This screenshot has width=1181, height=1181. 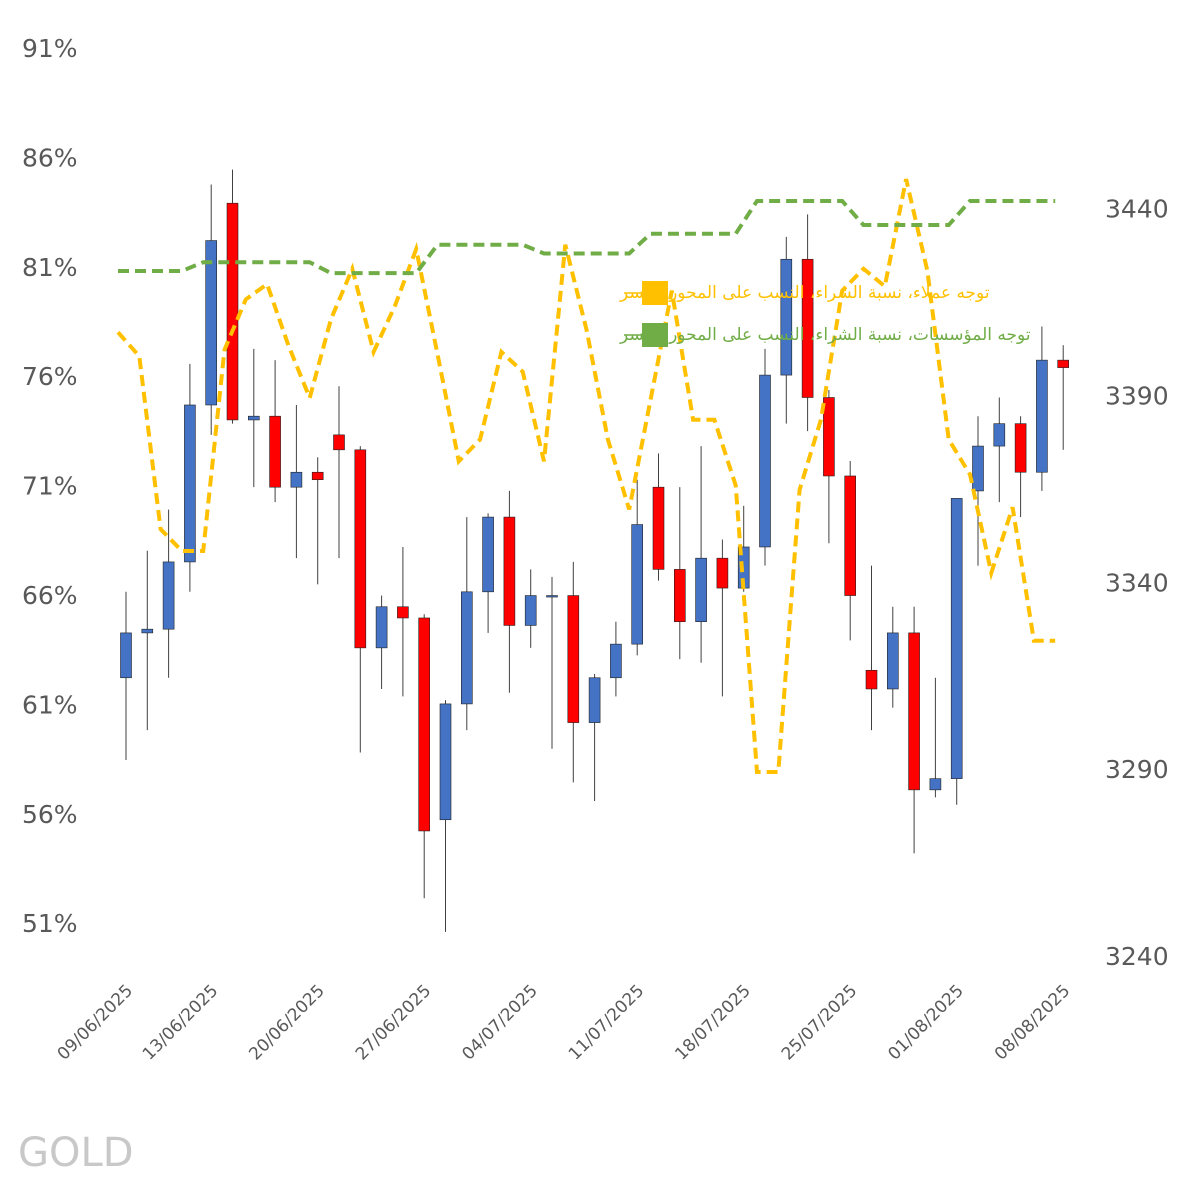 What do you see at coordinates (1032, 1022) in the screenshot?
I see `x-tick-label: 08/08/2025` at bounding box center [1032, 1022].